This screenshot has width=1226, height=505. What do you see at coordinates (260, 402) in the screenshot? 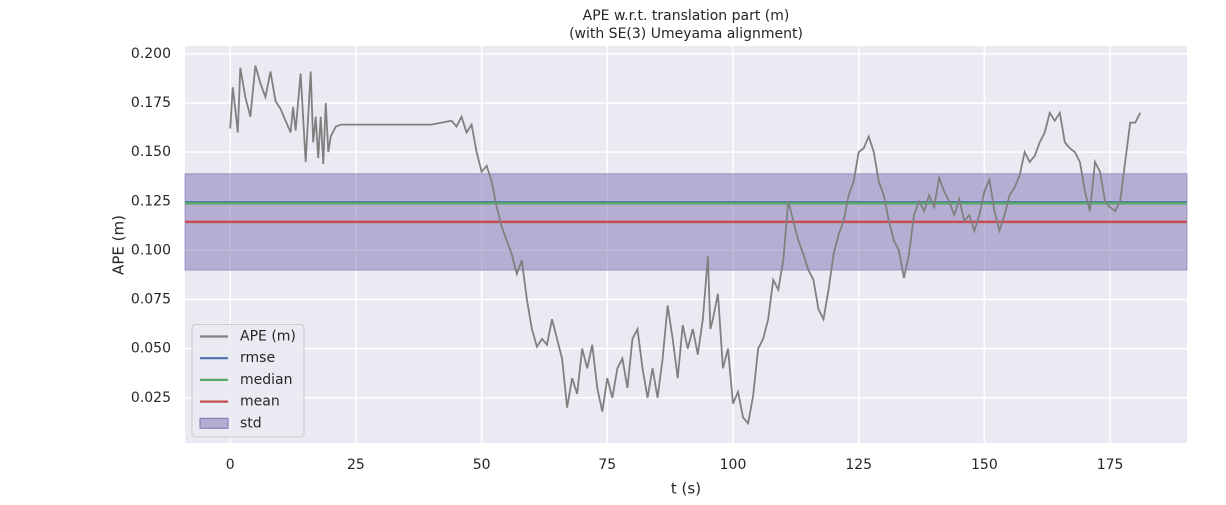
I see `legend-label: mean` at bounding box center [260, 402].